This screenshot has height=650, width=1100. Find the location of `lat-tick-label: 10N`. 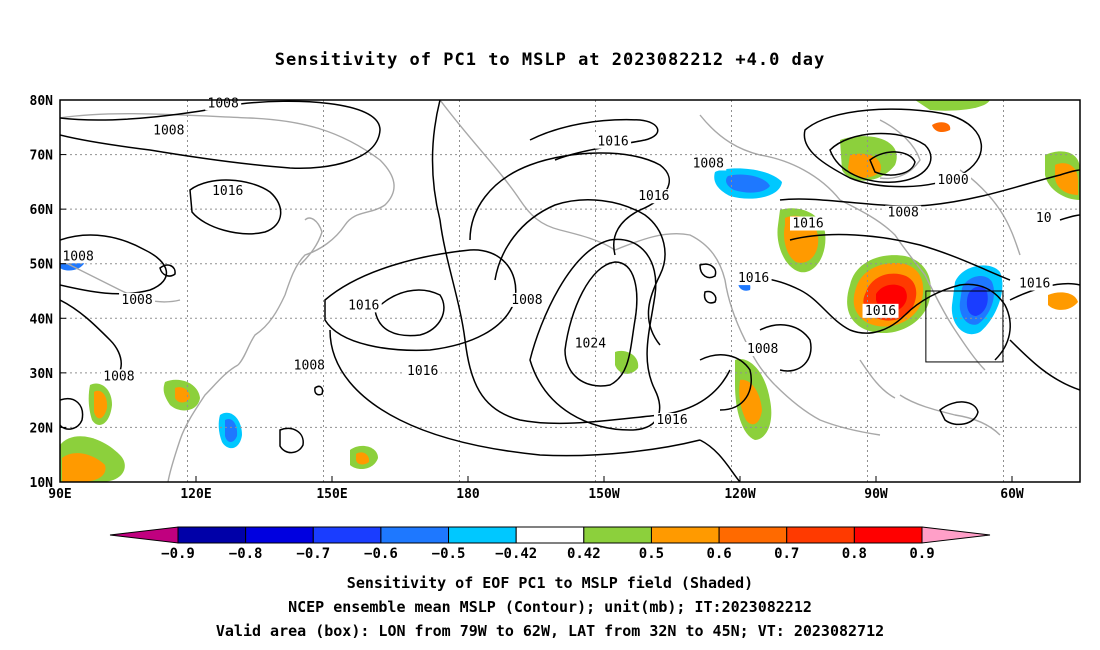

lat-tick-label: 10N is located at coordinates (42, 483).